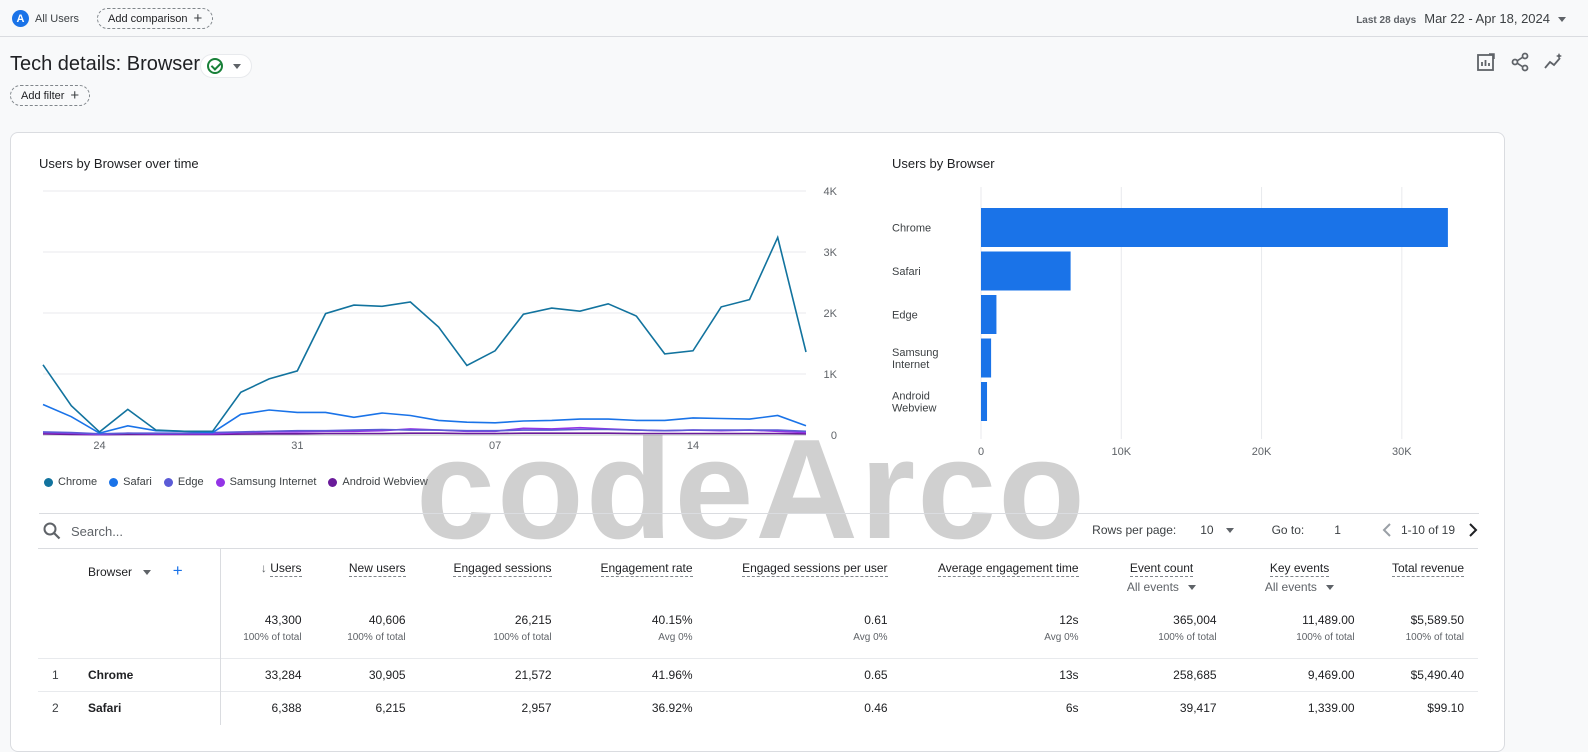  What do you see at coordinates (378, 482) in the screenshot?
I see `legend-item: Android Webview` at bounding box center [378, 482].